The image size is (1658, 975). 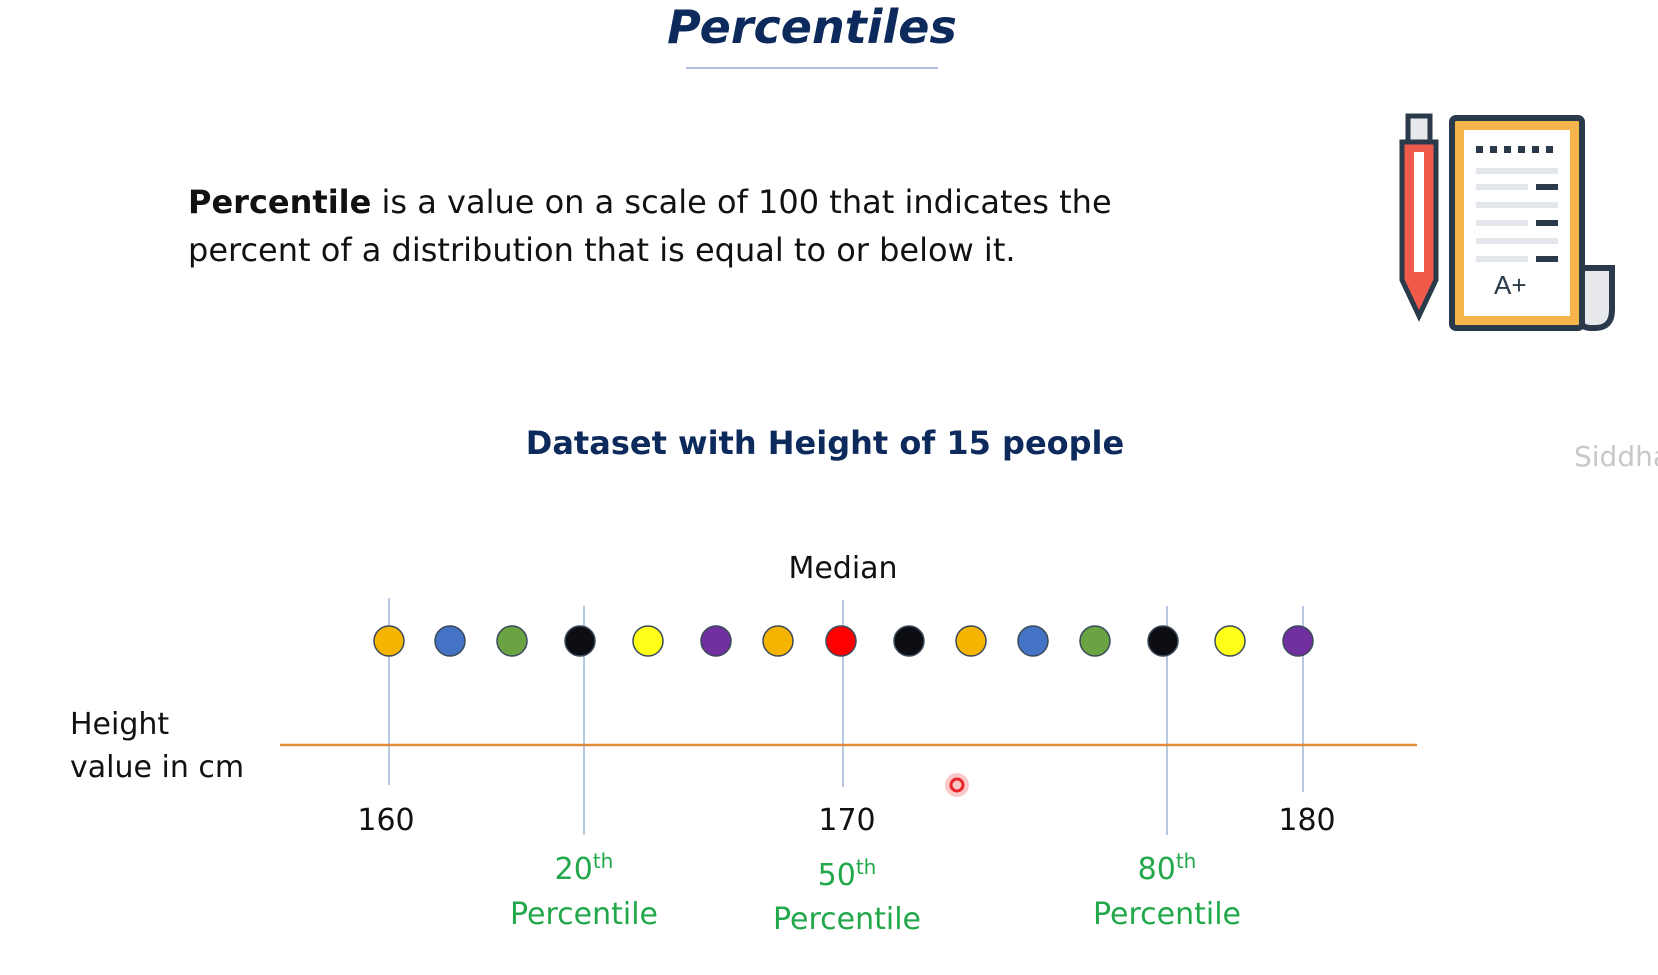 I want to click on percentile-number: 20, so click(x=574, y=869).